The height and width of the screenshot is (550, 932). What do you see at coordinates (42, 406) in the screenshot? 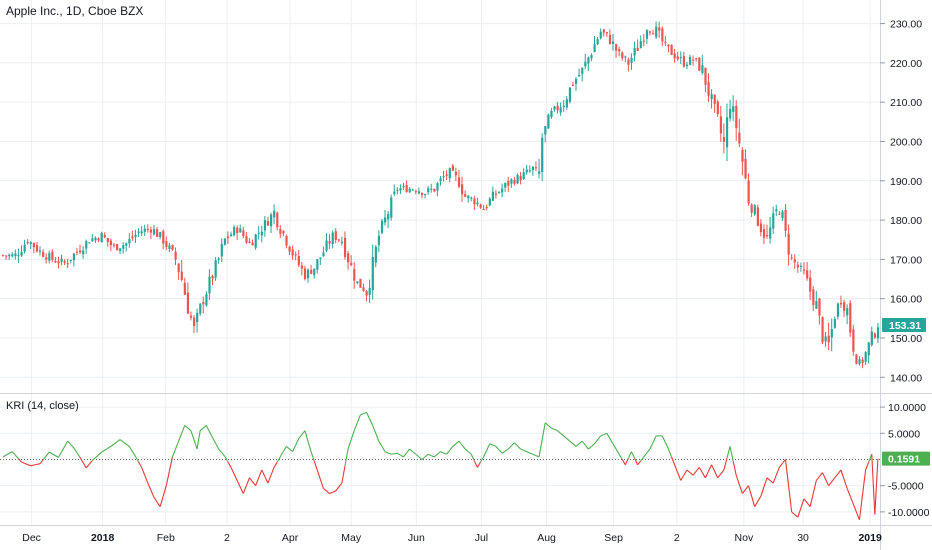
I see `indicator-label: KRI (14, close)` at bounding box center [42, 406].